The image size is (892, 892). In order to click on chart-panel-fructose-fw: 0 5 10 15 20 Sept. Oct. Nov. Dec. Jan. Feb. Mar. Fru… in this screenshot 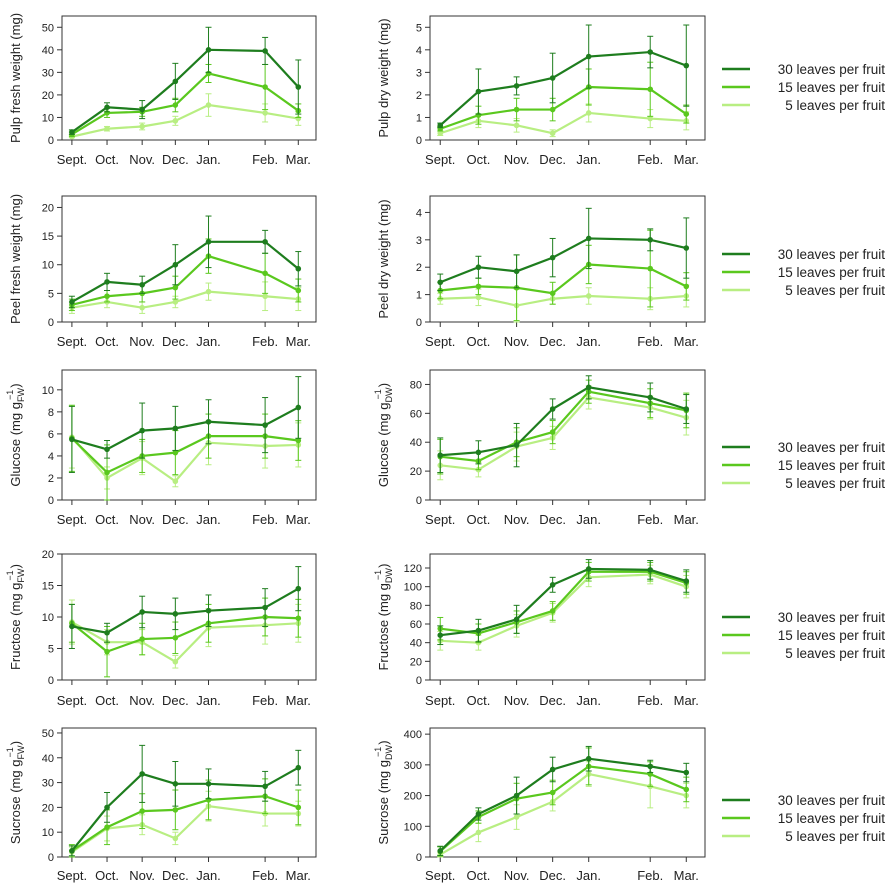, I will do `click(161, 628)`.